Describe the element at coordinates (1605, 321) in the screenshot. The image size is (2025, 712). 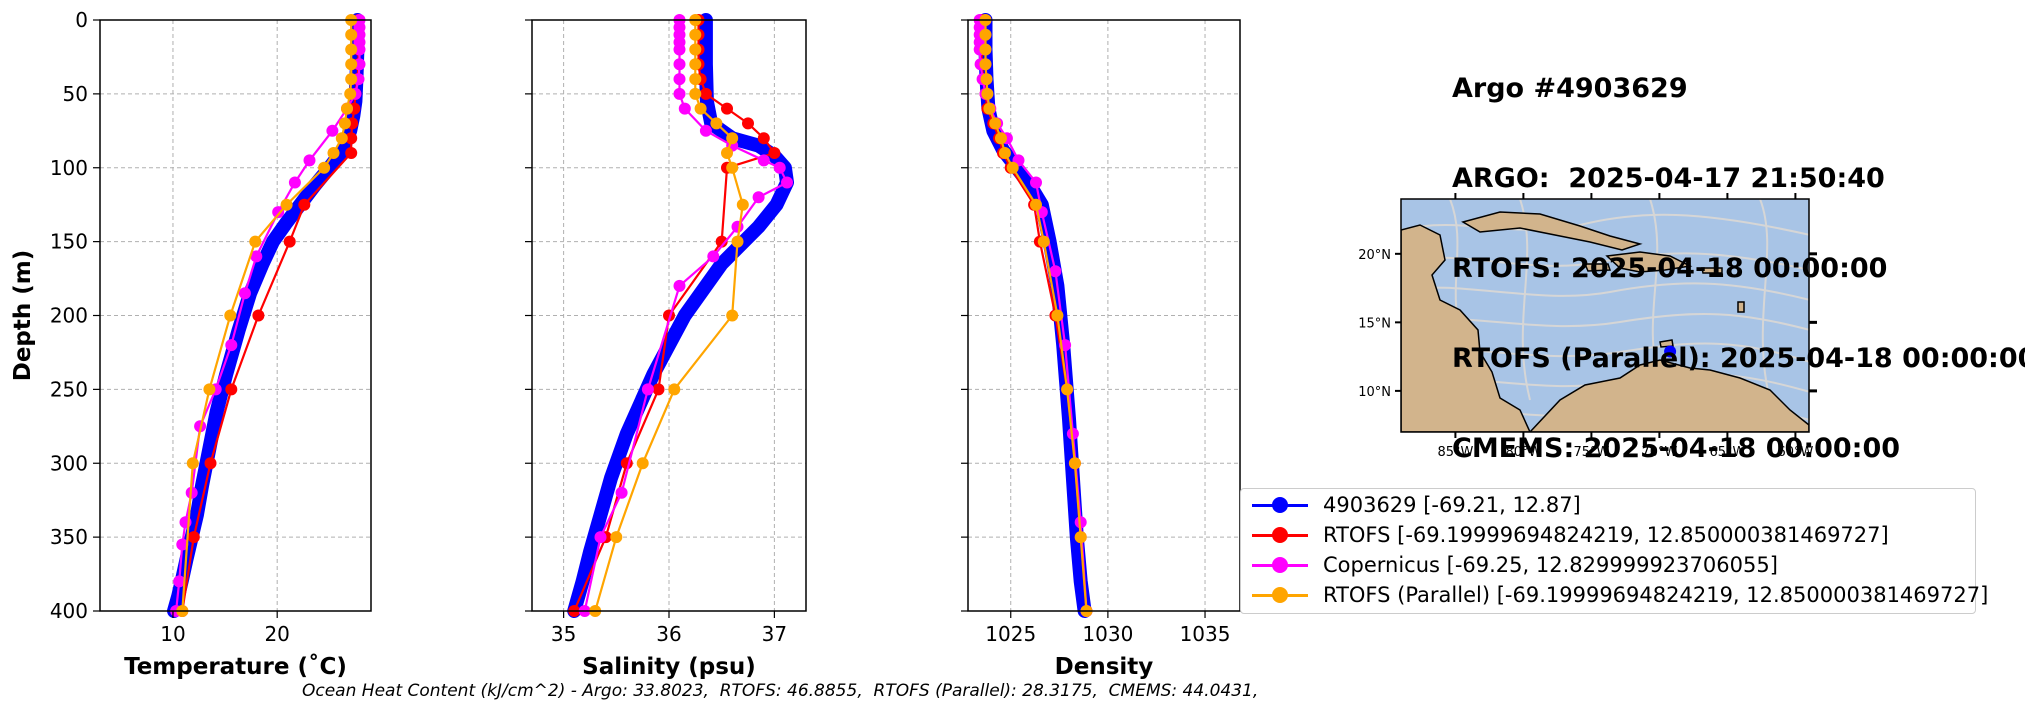
I see `map-land` at that location.